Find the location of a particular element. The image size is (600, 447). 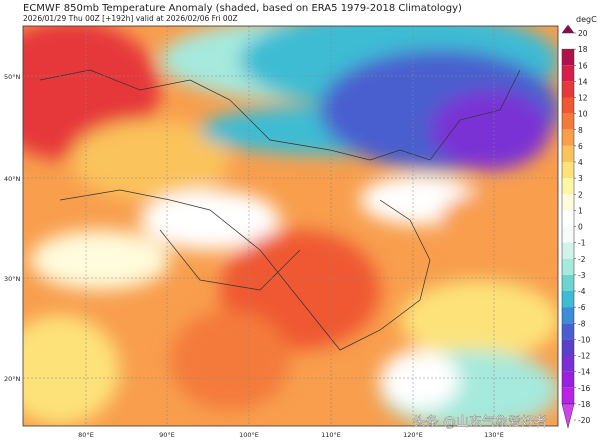

lat-label: 50°N is located at coordinates (12, 77).